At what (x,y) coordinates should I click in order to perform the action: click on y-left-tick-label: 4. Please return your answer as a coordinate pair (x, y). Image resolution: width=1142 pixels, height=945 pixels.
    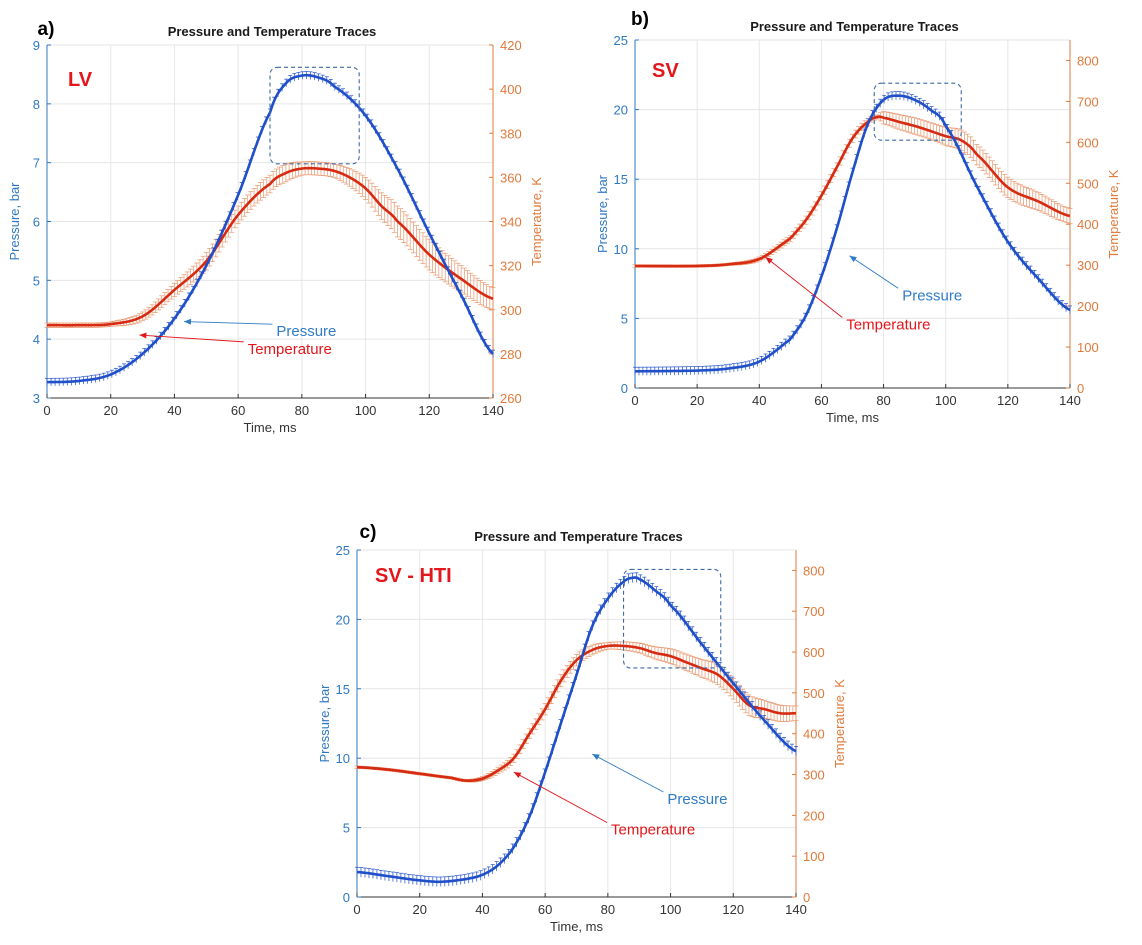
    Looking at the image, I should click on (36, 339).